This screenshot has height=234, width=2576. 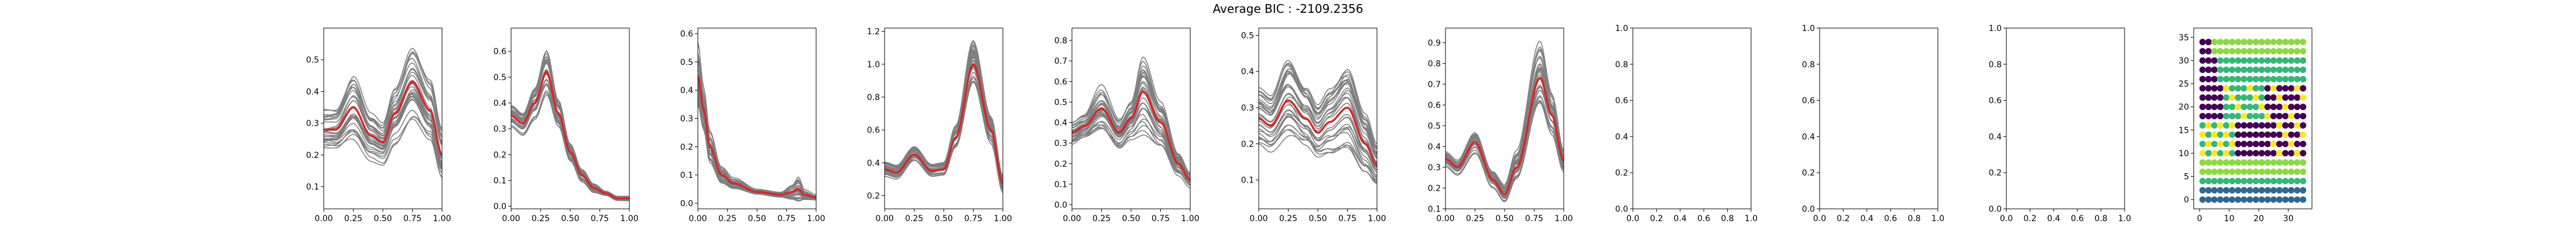 I want to click on y-tick-label: 0.3, so click(x=686, y=119).